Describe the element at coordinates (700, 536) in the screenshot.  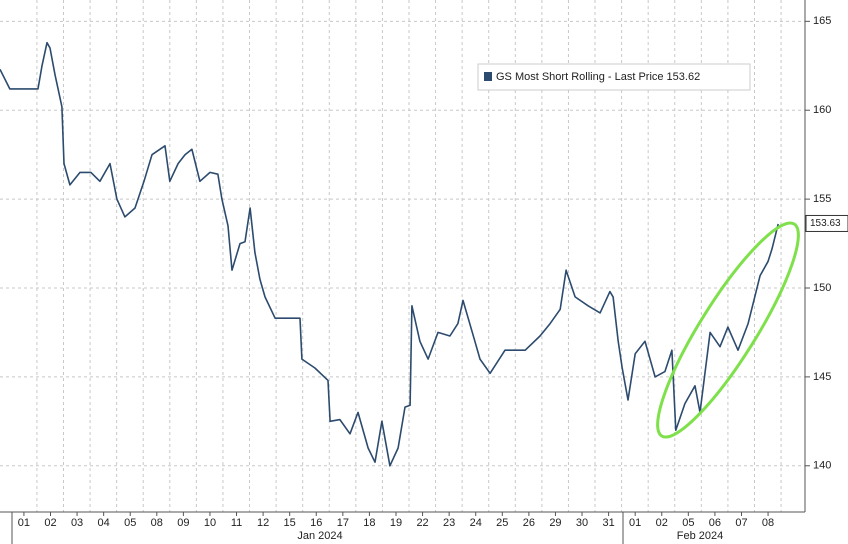
I see `month-label: Feb 2024` at that location.